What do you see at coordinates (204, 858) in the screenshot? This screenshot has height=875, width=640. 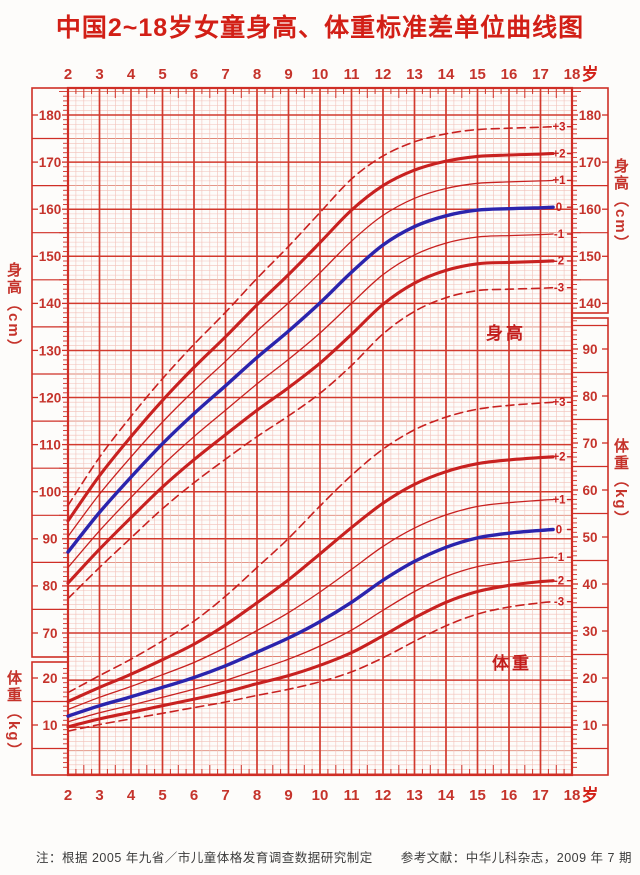 I see `footnote-source: 注：根据 2005 年九省／市儿童体格发育调查数据研究制定` at bounding box center [204, 858].